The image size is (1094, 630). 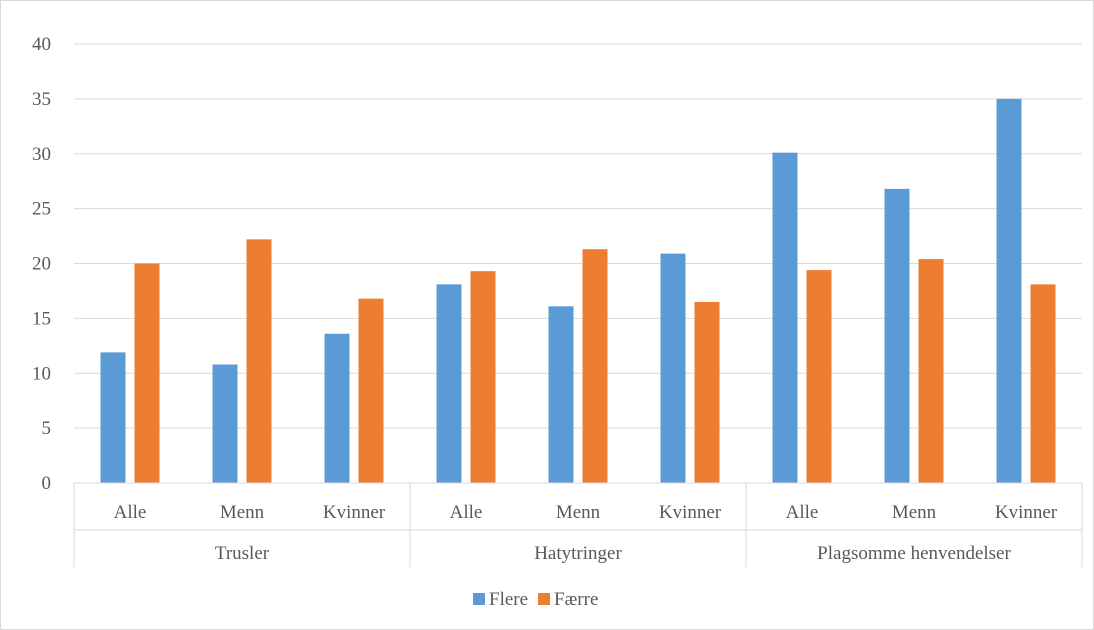 I want to click on legend-swatch-flere, so click(x=479, y=599).